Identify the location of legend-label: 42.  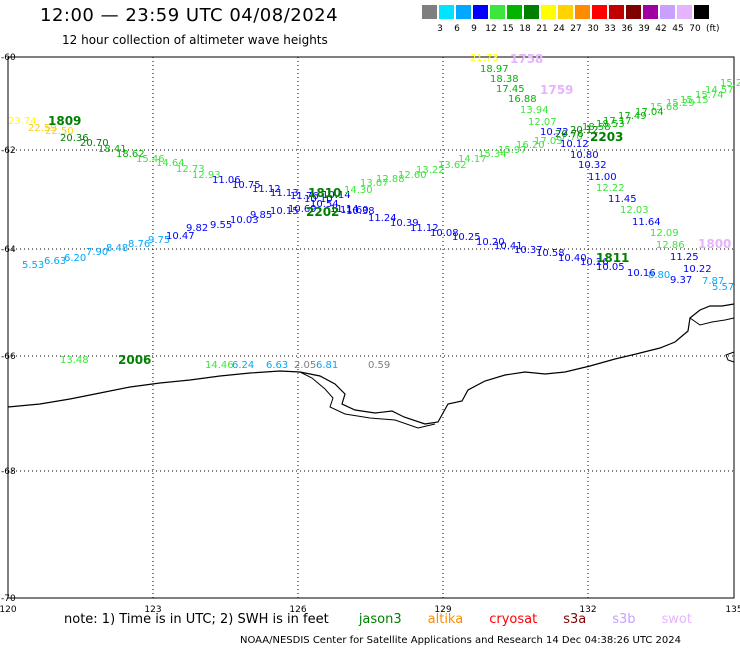
(661, 29).